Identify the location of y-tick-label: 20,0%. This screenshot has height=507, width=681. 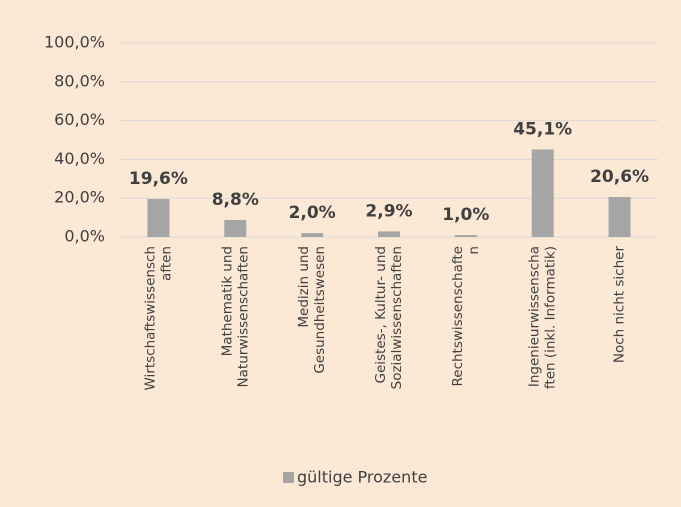
(79, 197).